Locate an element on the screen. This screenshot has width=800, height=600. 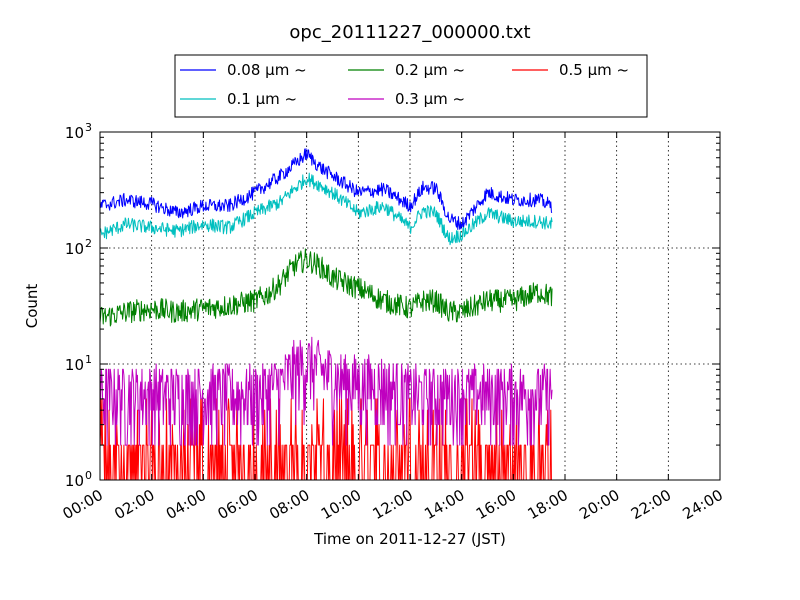
legend-label: 0.5 μm ~ is located at coordinates (594, 70).